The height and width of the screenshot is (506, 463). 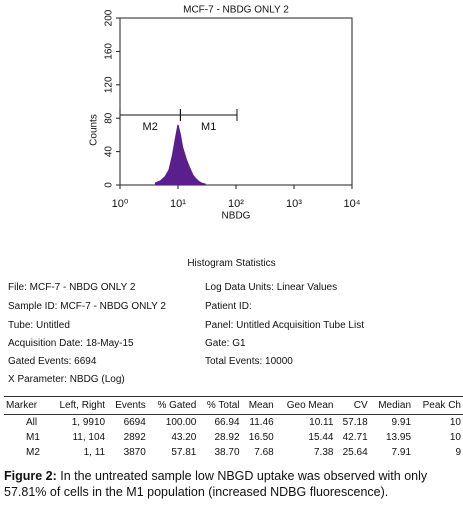 What do you see at coordinates (120, 204) in the screenshot?
I see `x-tick-label: 10⁰` at bounding box center [120, 204].